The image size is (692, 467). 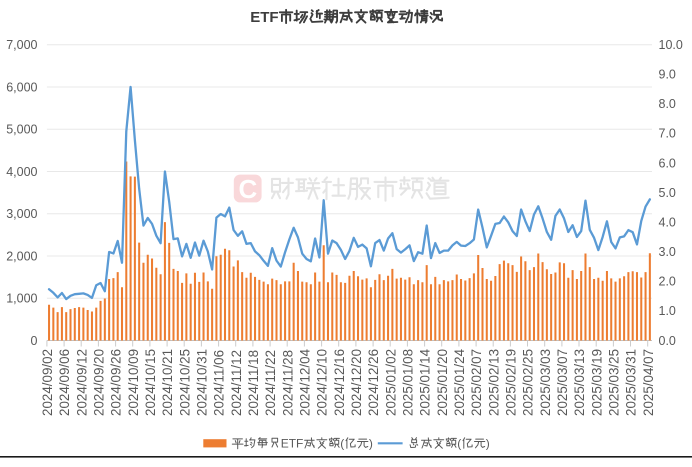 What do you see at coordinates (64, 382) in the screenshot?
I see `svg-text: 2024/09/06` at bounding box center [64, 382].